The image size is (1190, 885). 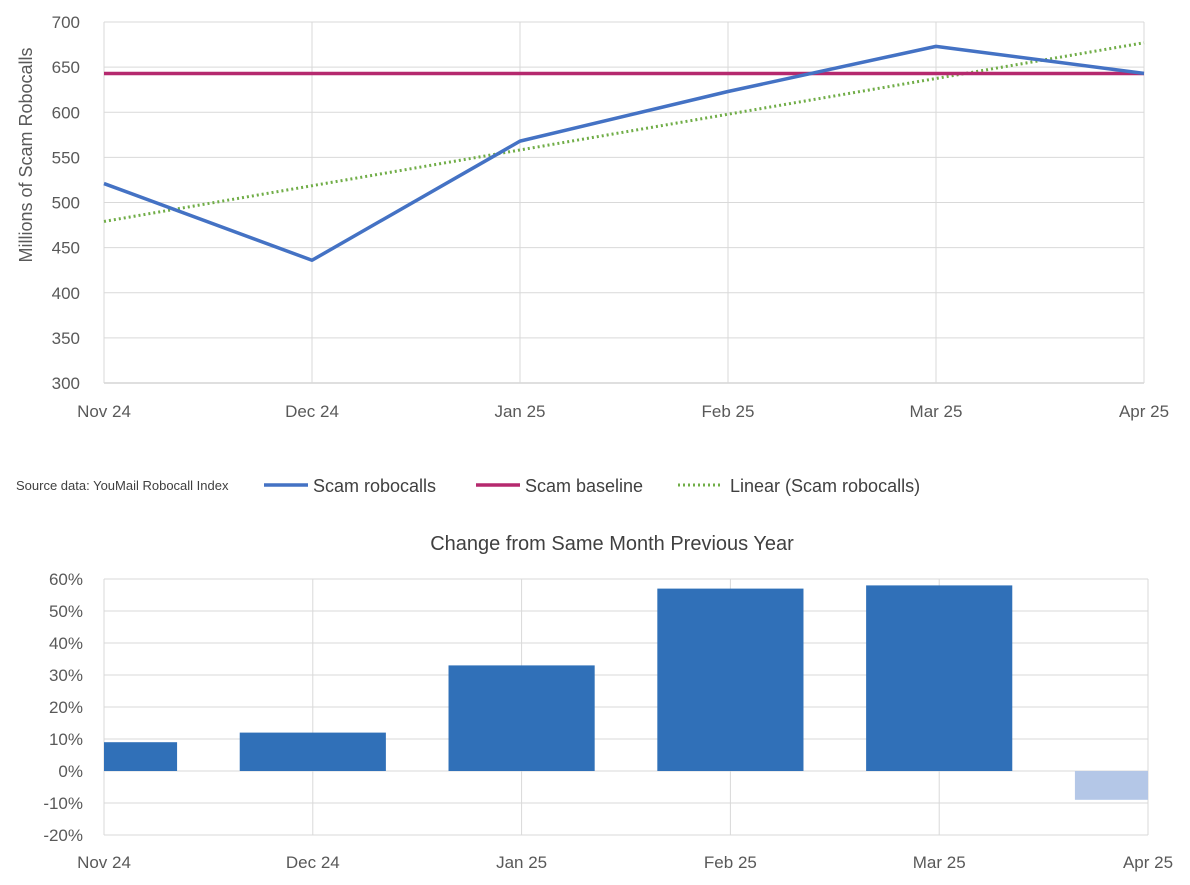 What do you see at coordinates (66, 338) in the screenshot?
I see `line-chart-y-tick-350: 350` at bounding box center [66, 338].